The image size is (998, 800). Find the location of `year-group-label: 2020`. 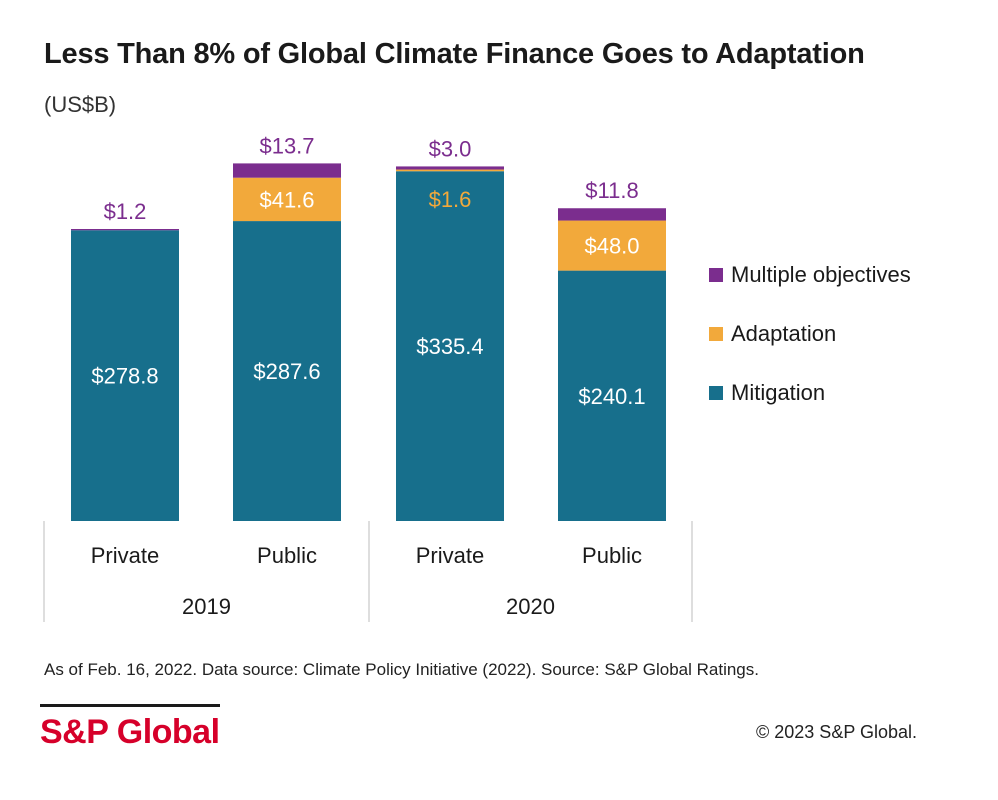

year-group-label: 2020 is located at coordinates (530, 606).